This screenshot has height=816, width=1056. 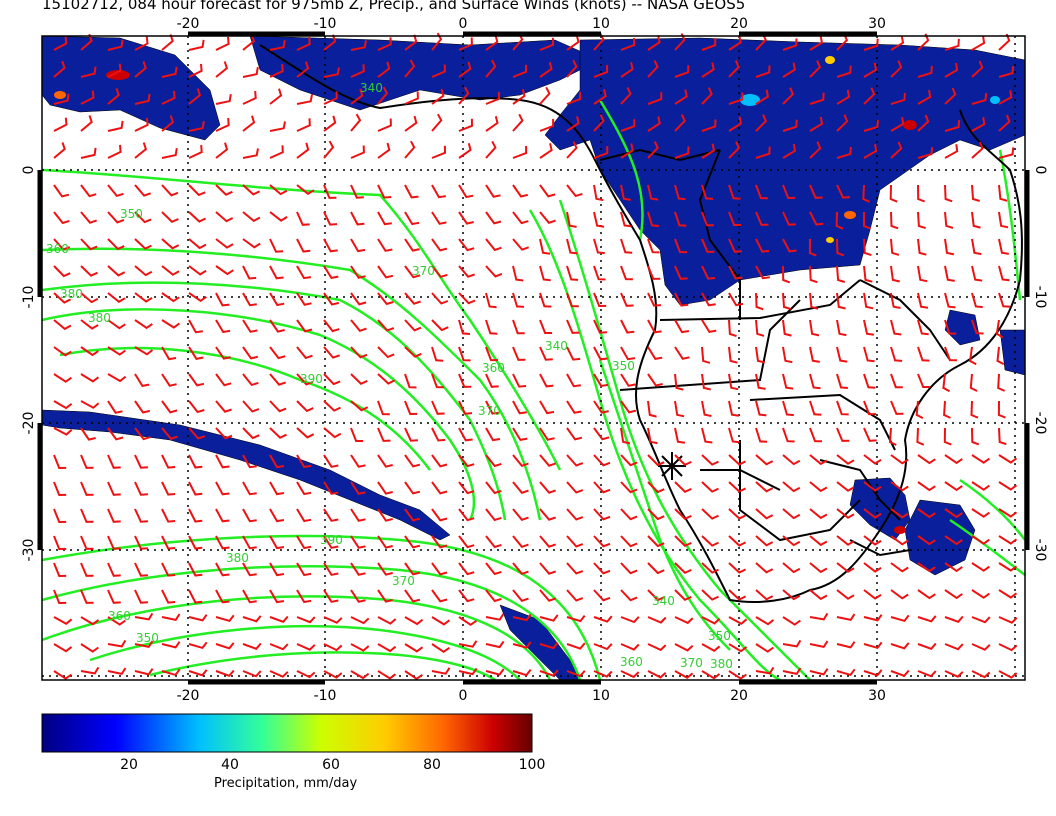 I want to click on colorbar-tick: 80, so click(x=432, y=765).